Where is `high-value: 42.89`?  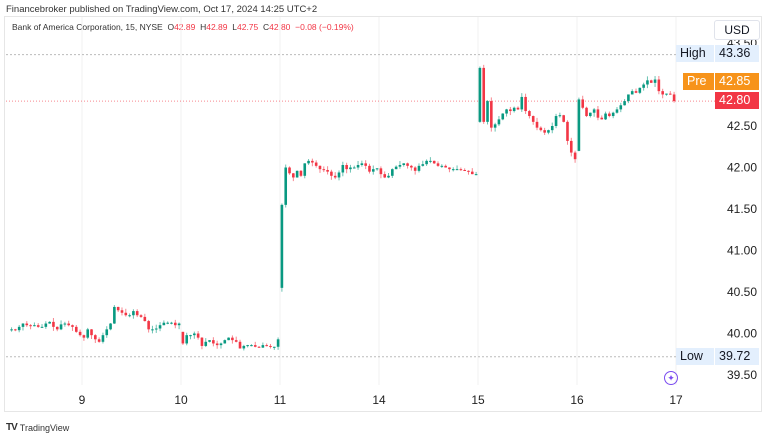
high-value: 42.89 is located at coordinates (217, 27).